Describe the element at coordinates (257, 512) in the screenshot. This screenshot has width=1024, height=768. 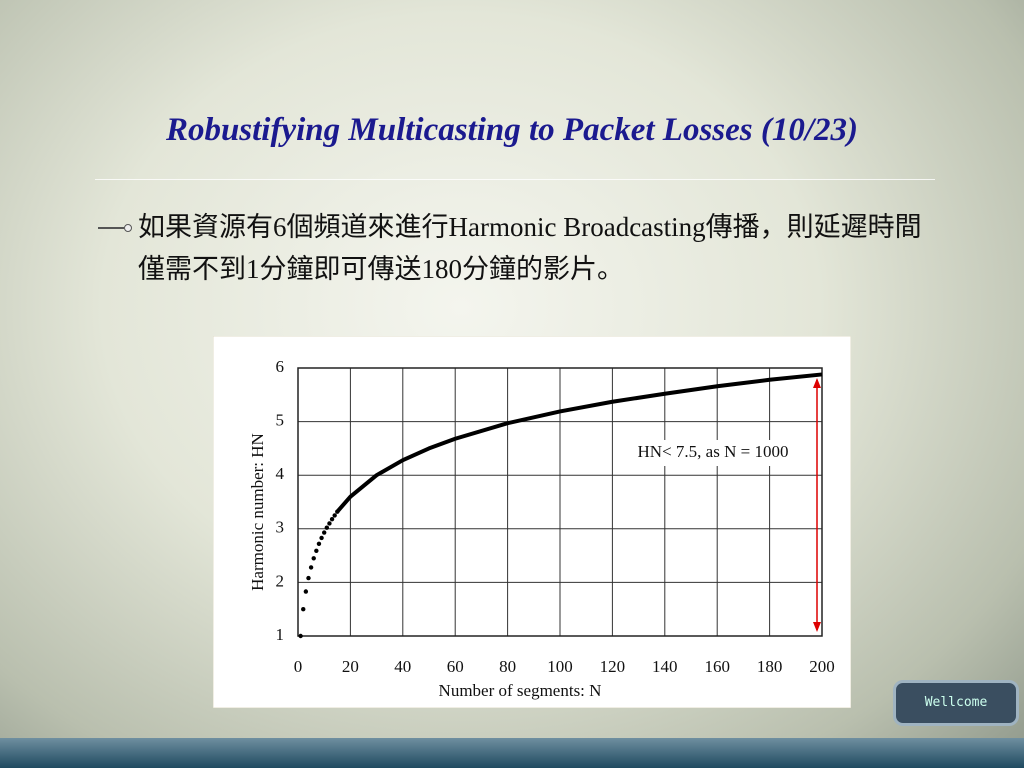
I see `y-axis-label: Harmonic number: HN` at that location.